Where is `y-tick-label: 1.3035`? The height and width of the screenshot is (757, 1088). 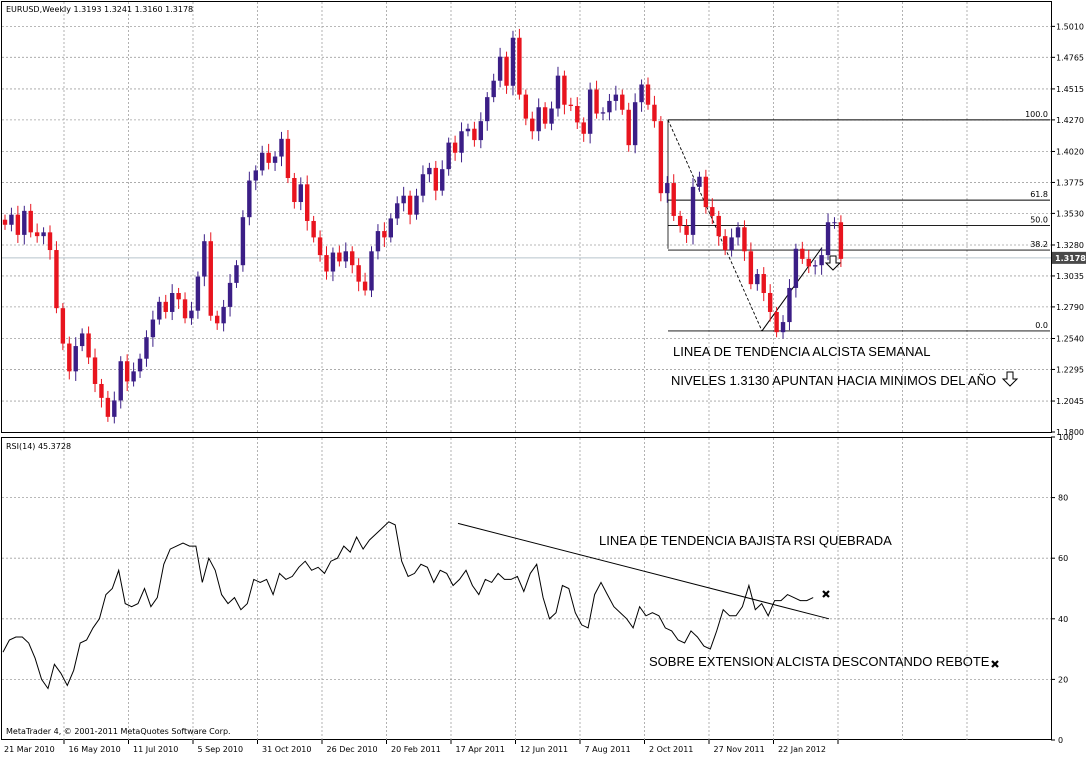
y-tick-label: 1.3035 is located at coordinates (1070, 276).